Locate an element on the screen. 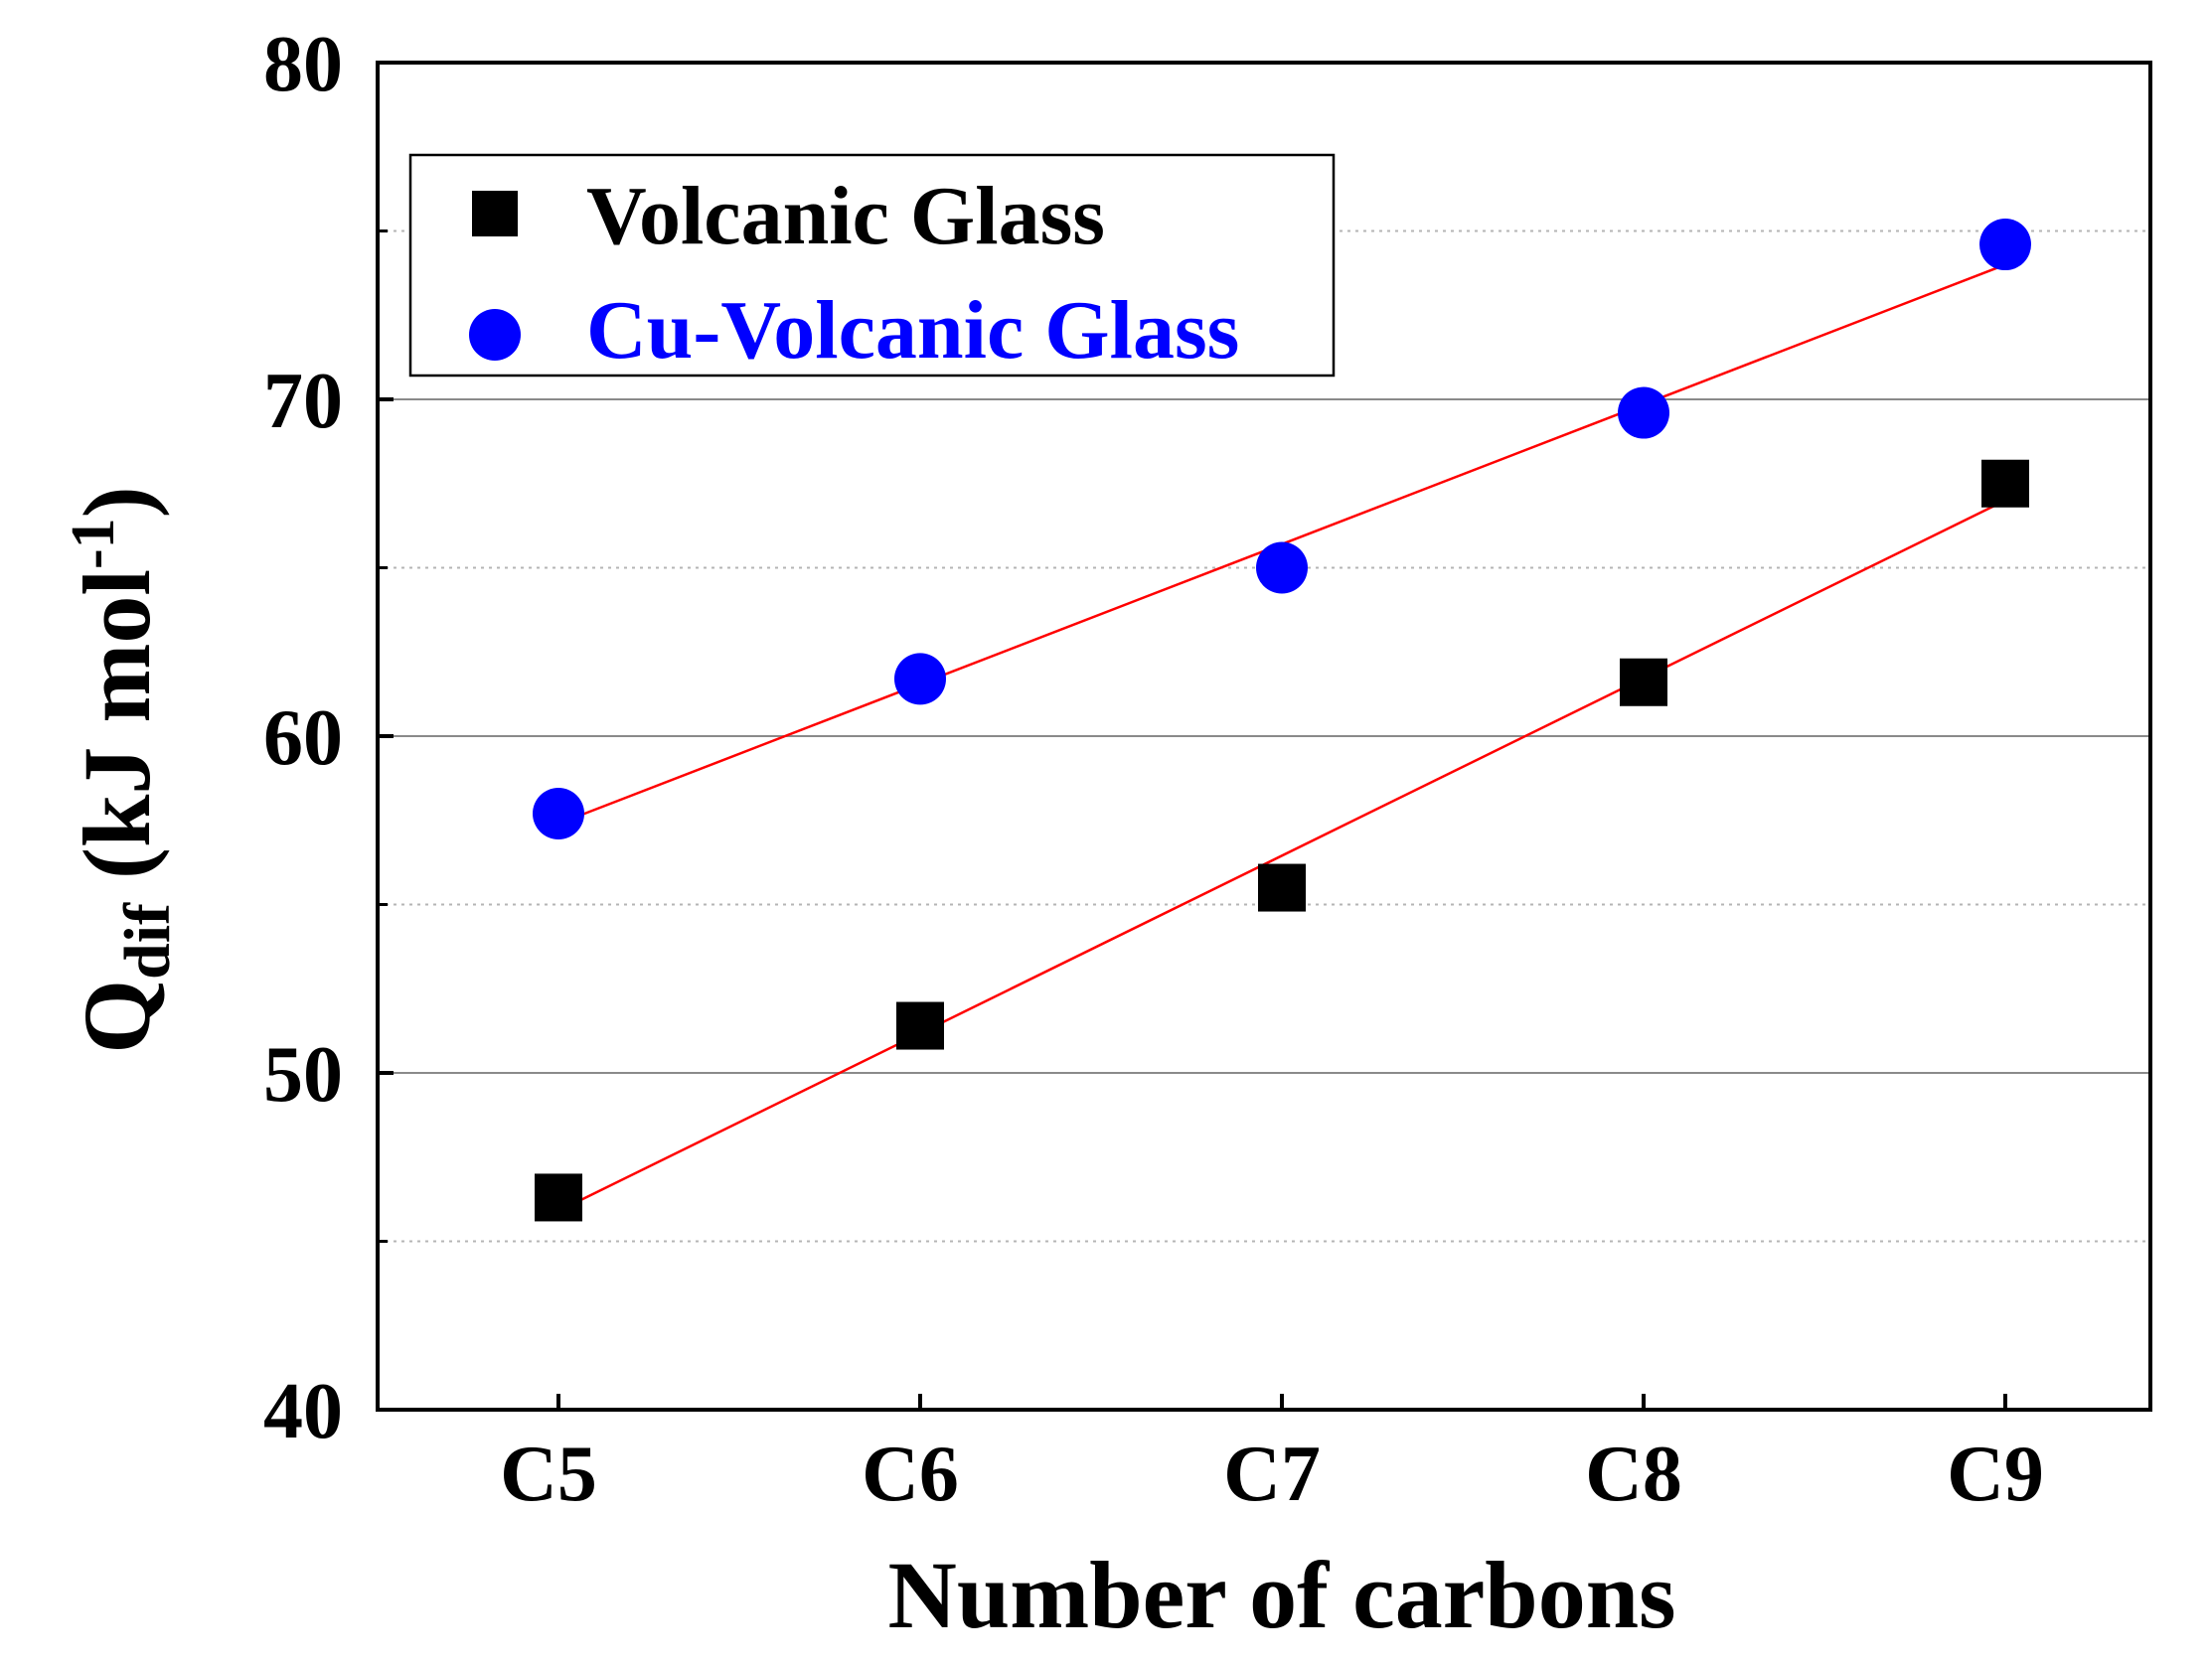  y-tick-label: 40 is located at coordinates (303, 1411).